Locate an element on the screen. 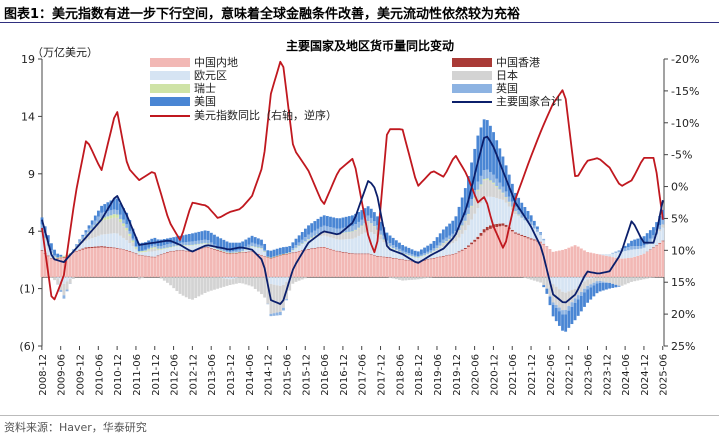 This screenshot has height=436, width=719. left-tick-label: (1) is located at coordinates (27, 289).